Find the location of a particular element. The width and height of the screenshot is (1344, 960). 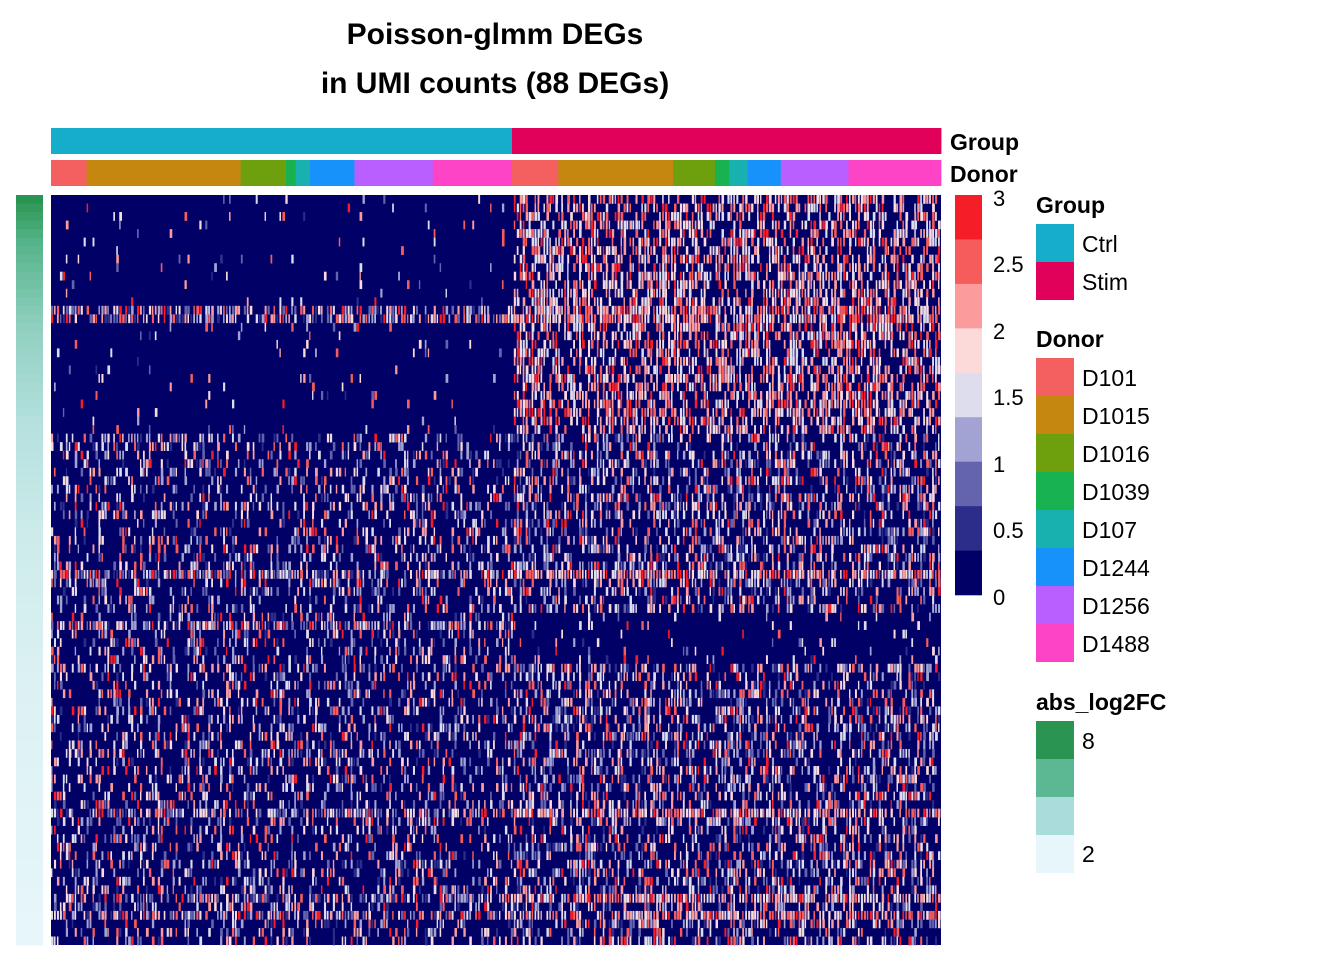

abs-log2fc-row-cell is located at coordinates (29, 736).